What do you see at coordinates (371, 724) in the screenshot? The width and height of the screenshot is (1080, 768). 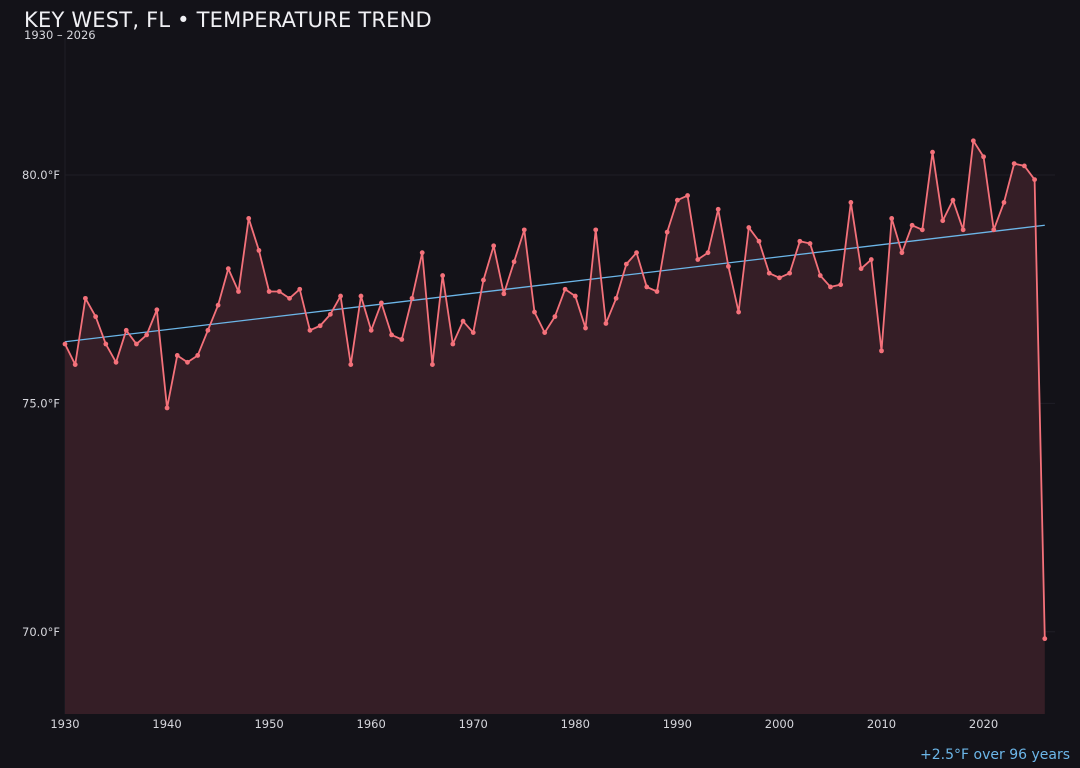 I see `x-tick-label: 1960` at bounding box center [371, 724].